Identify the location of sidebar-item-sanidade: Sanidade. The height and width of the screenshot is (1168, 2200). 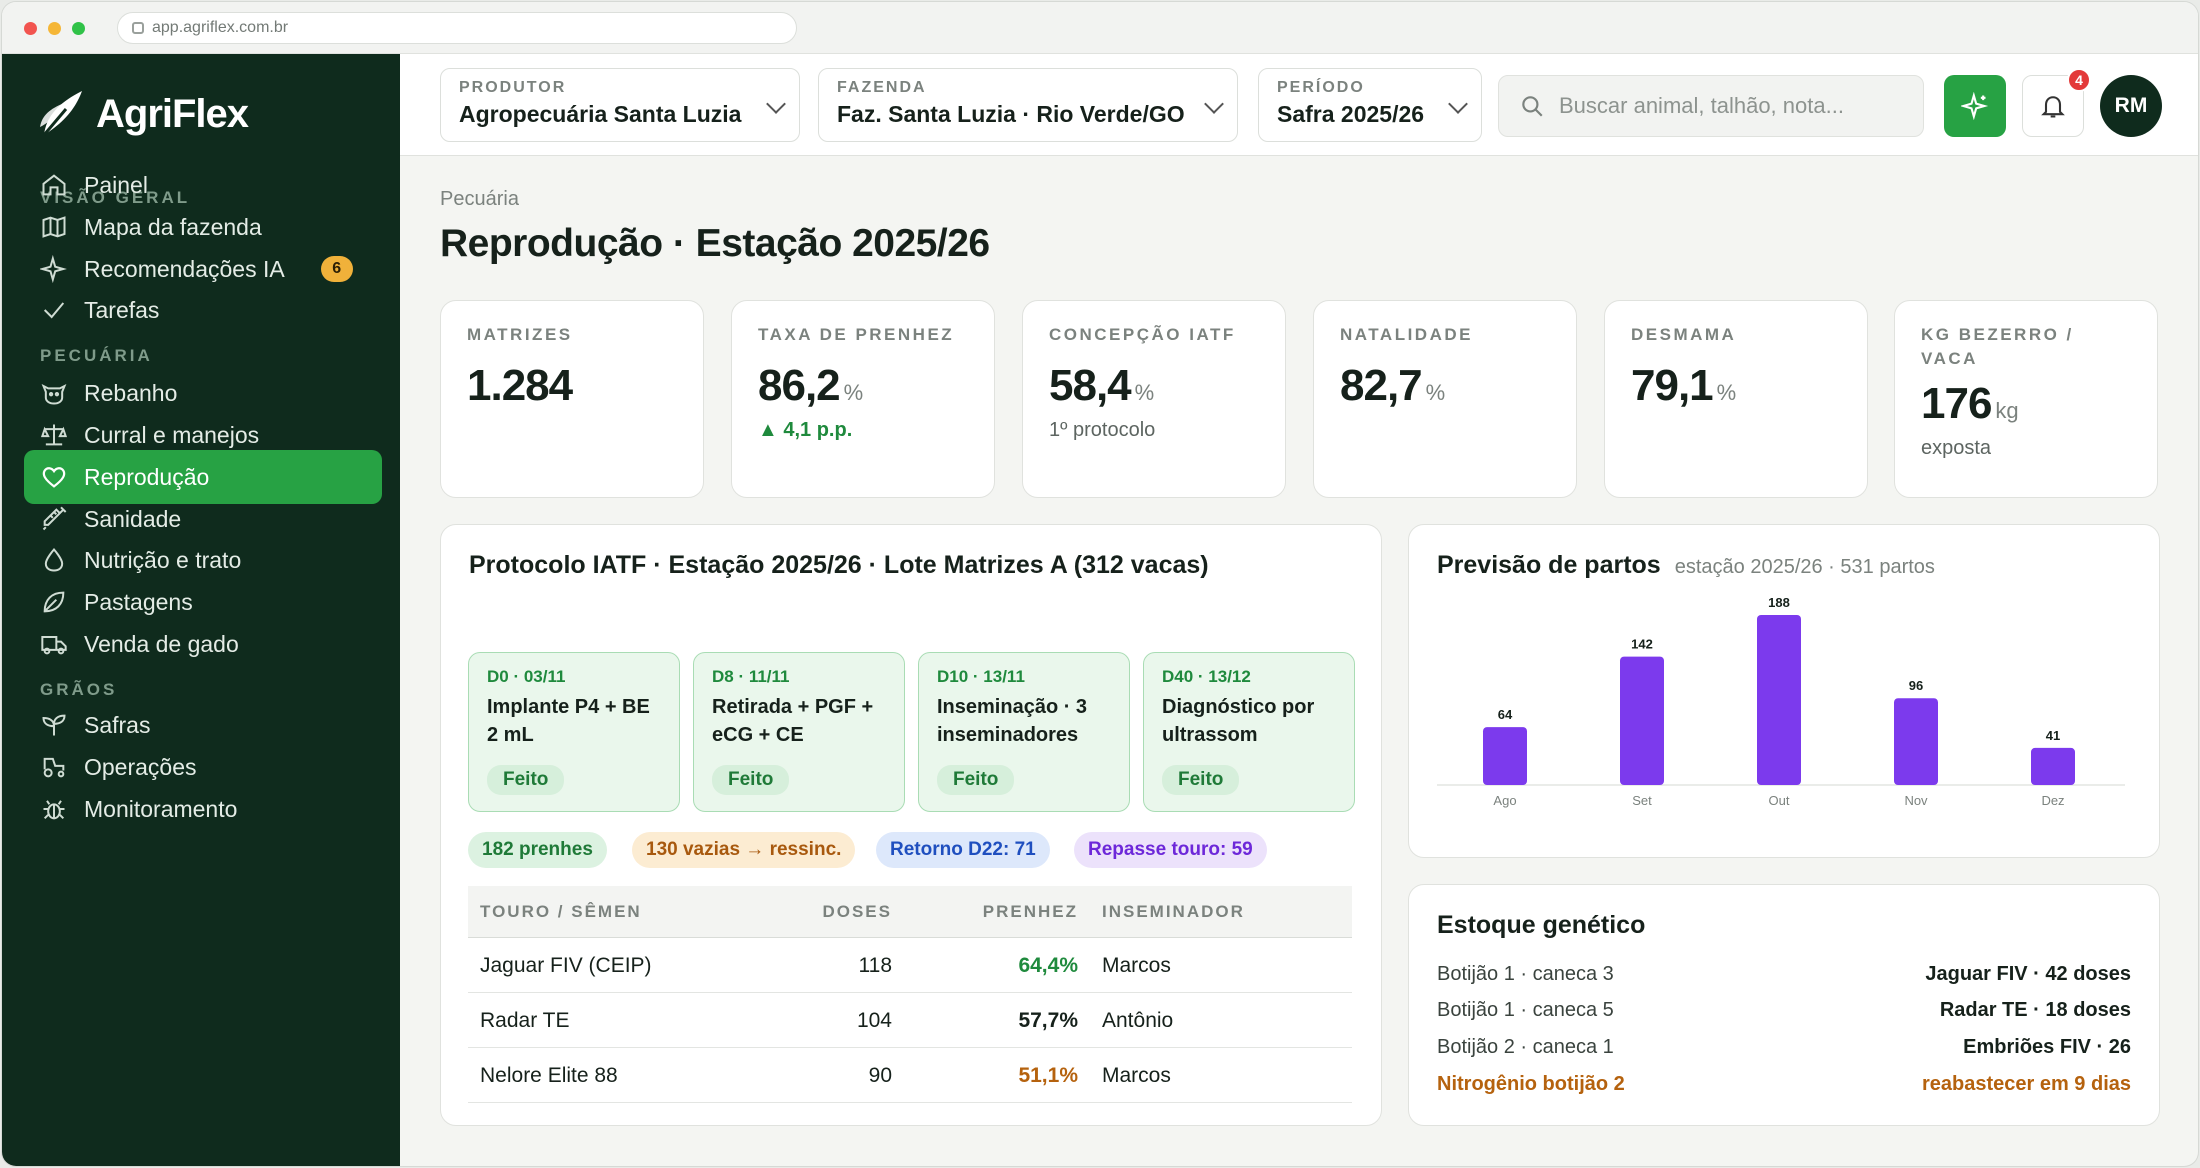
(203, 519).